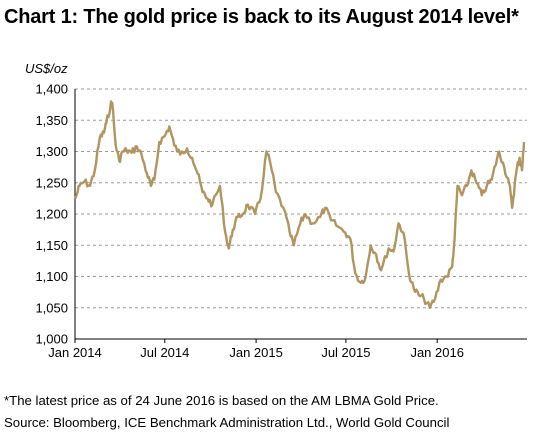 Image resolution: width=560 pixels, height=444 pixels. I want to click on y-tick-label: 1,100, so click(51, 276).